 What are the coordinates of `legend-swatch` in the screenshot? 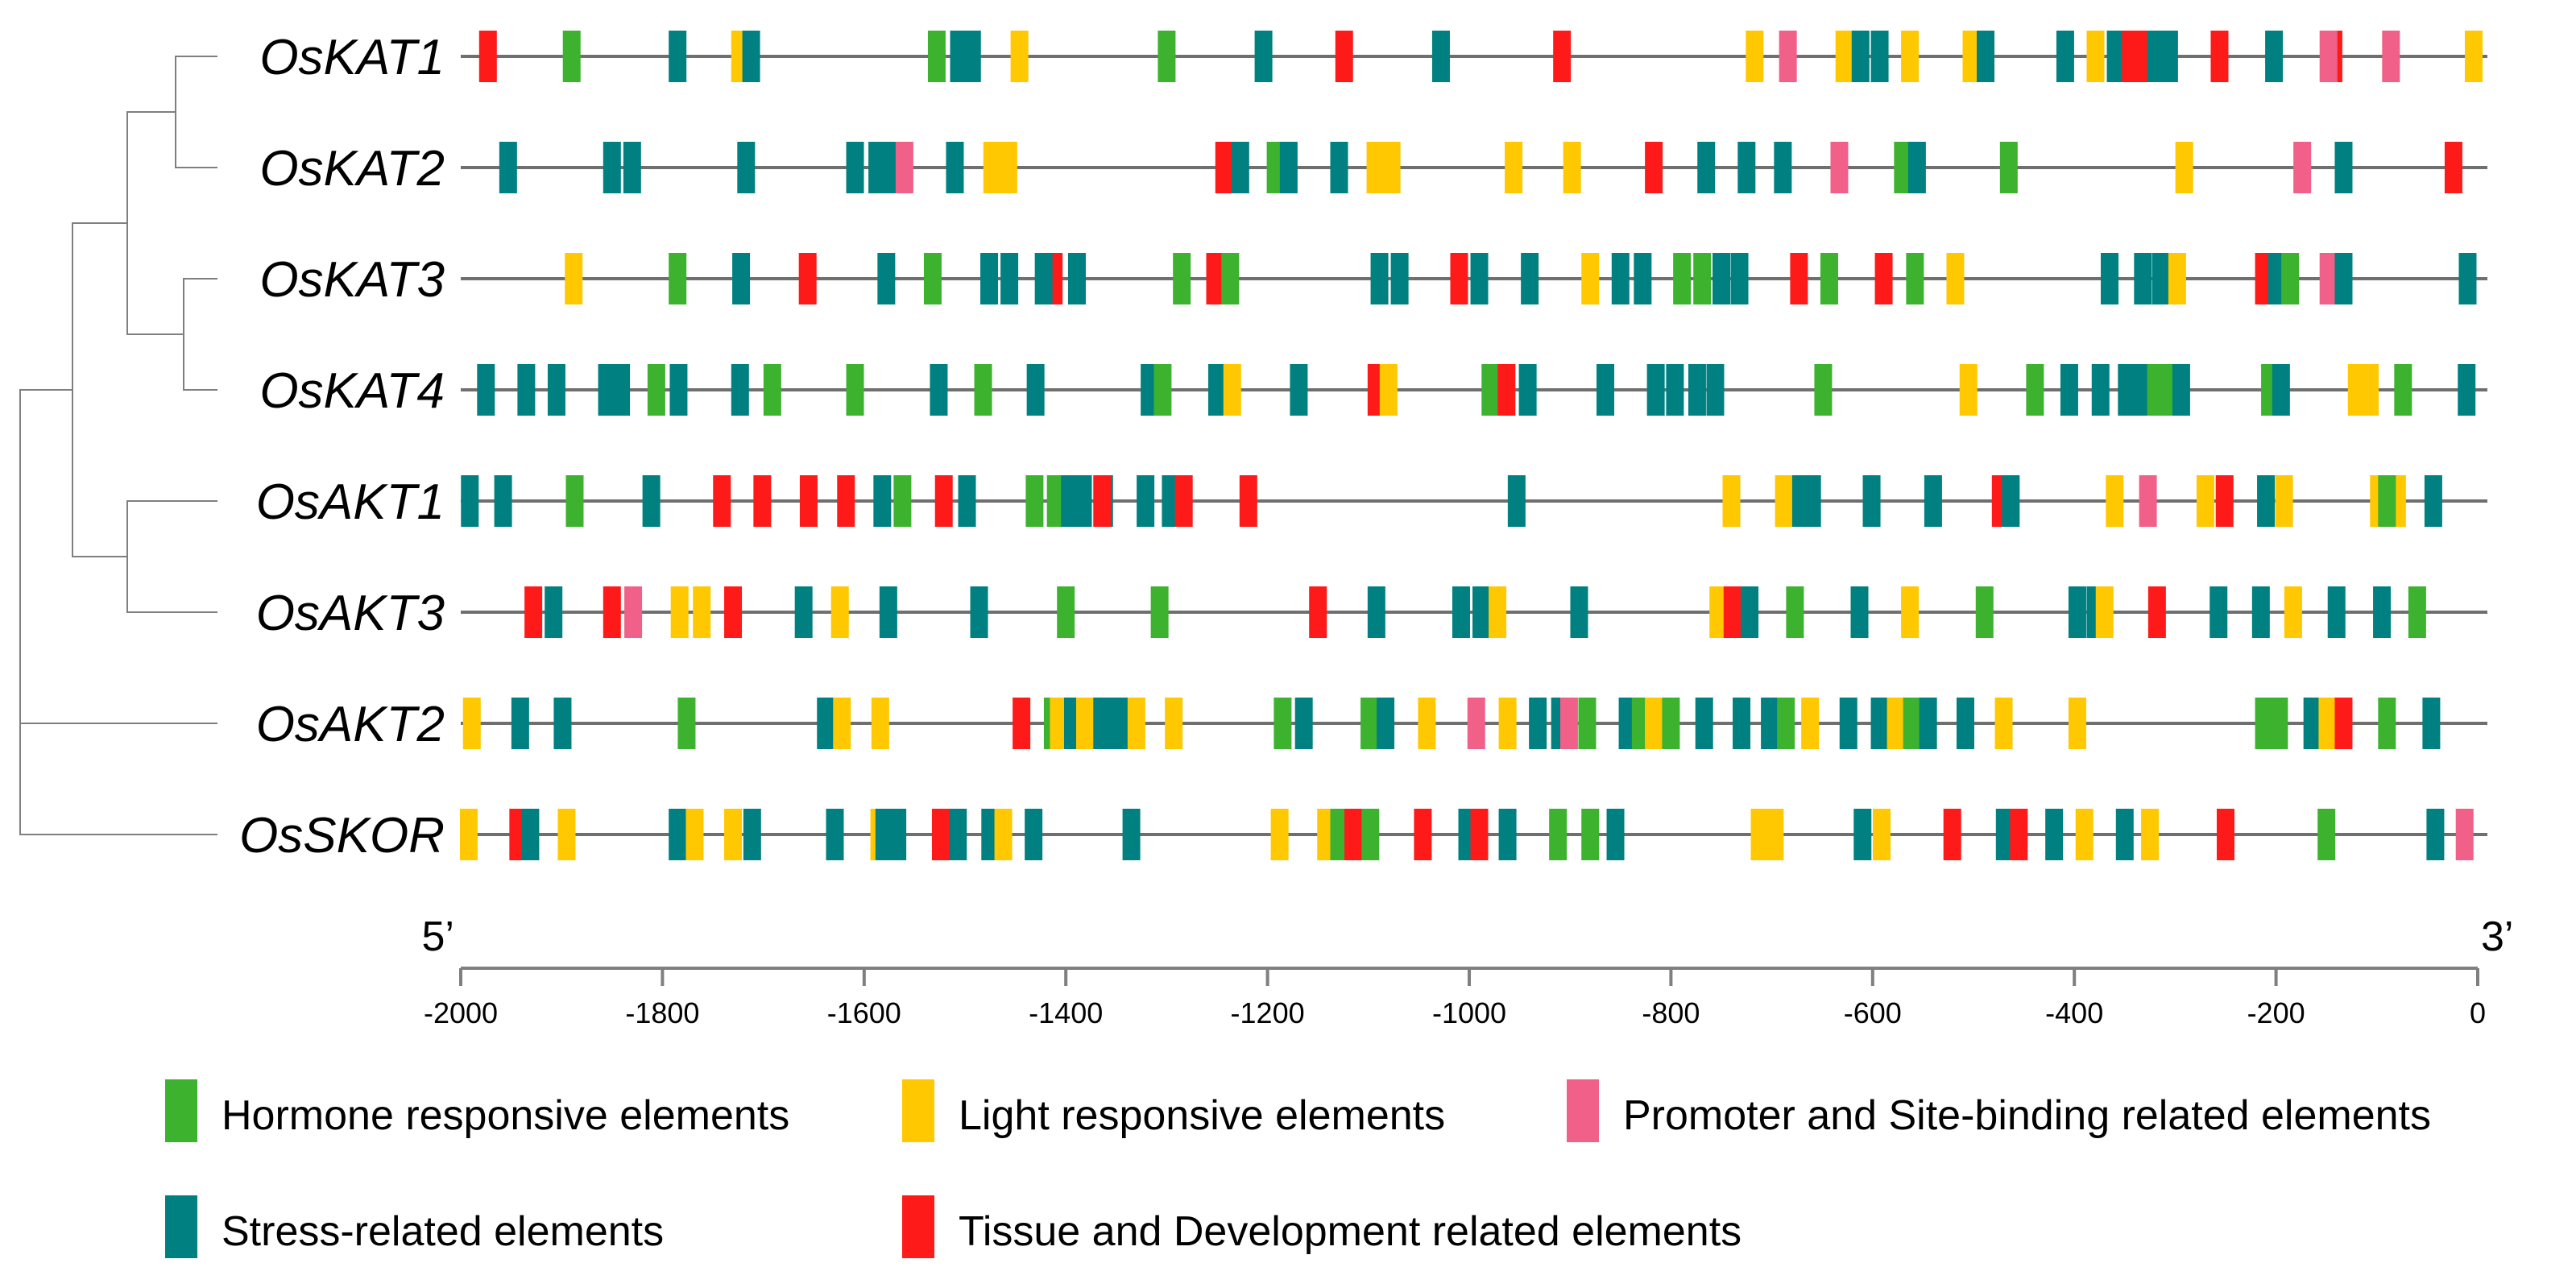 It's located at (181, 1110).